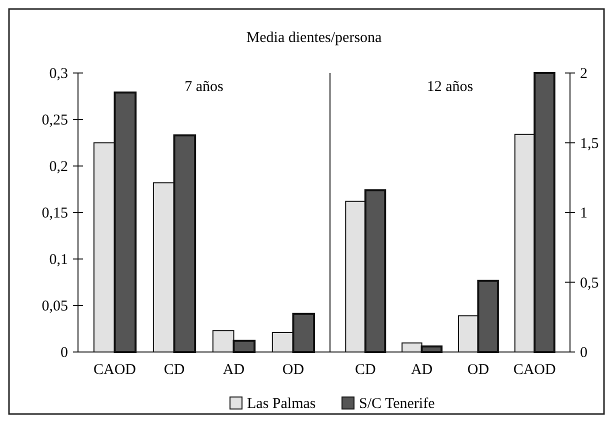  I want to click on y-tick-label: 0,3, so click(58, 74).